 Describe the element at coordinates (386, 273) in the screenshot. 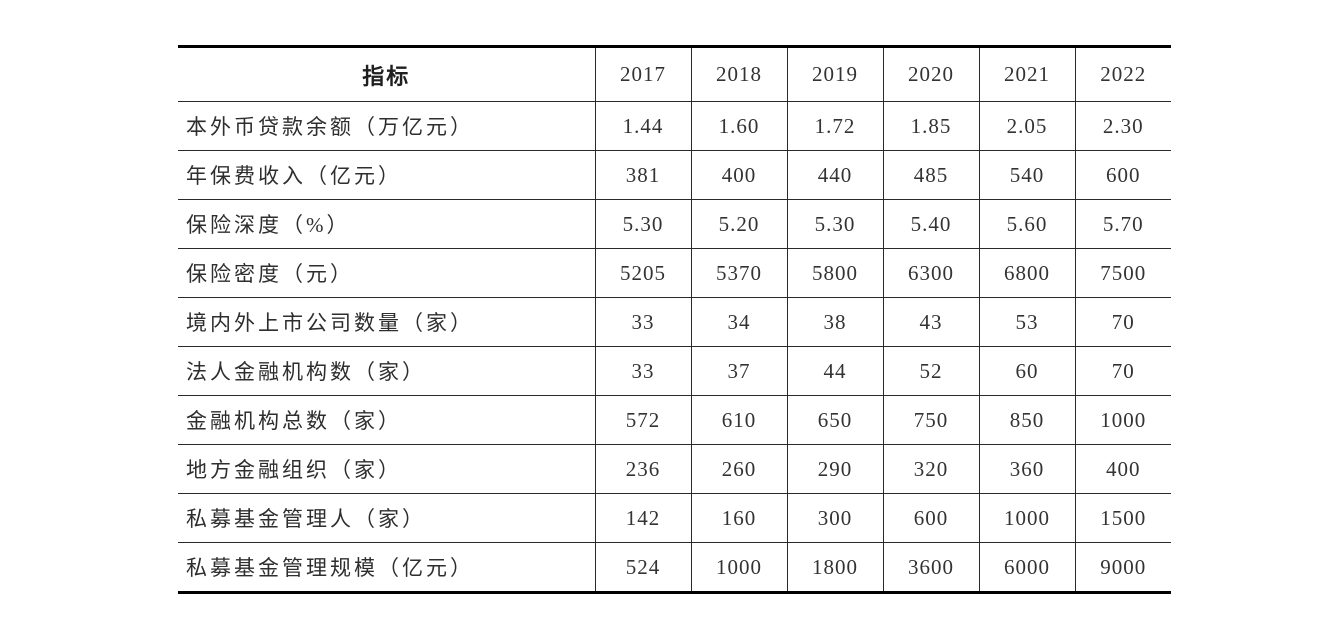

I see `row-label: 保险密度（元）` at that location.